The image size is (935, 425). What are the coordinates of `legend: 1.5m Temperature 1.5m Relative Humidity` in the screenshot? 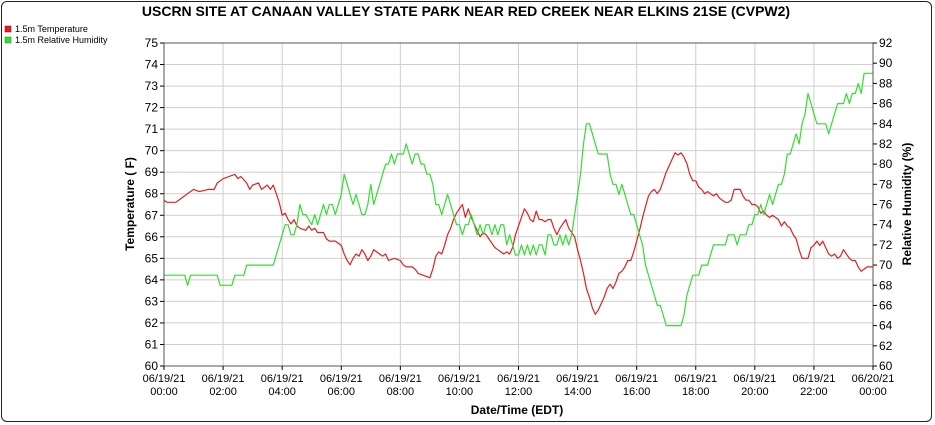 It's located at (56, 34).